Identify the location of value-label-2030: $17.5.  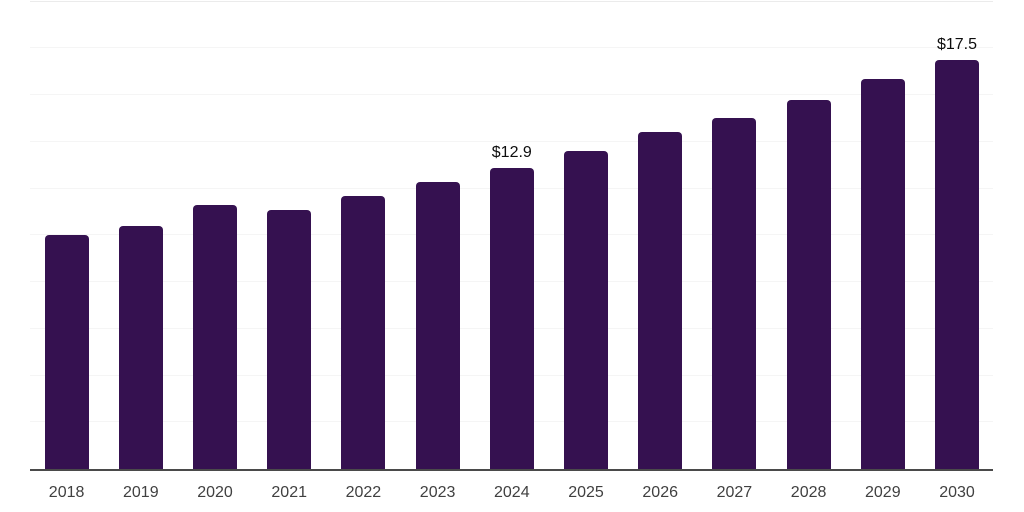
(957, 45).